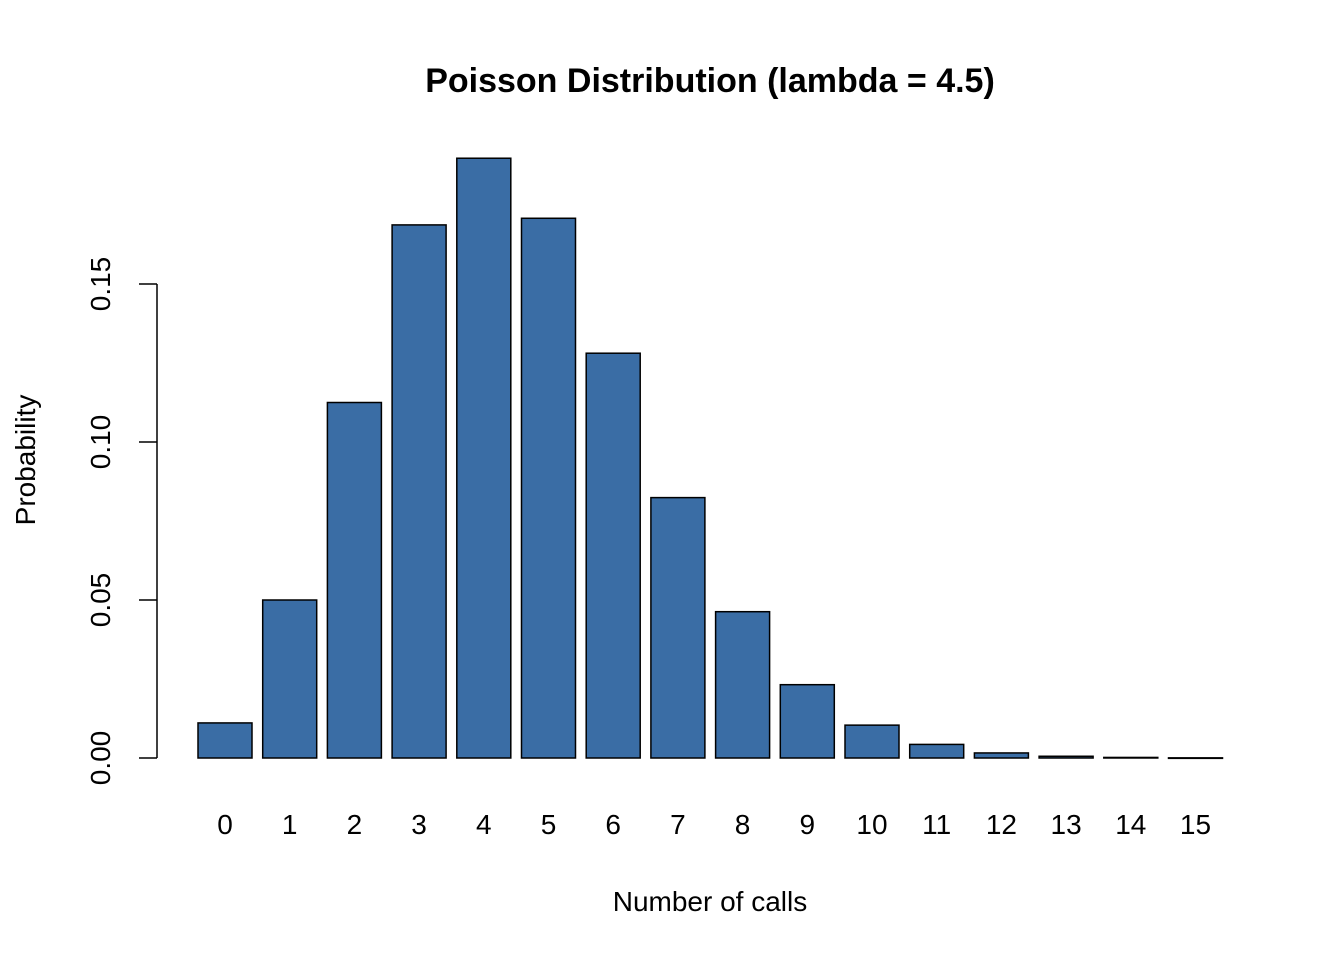  I want to click on x-tick-label: 2, so click(355, 824).